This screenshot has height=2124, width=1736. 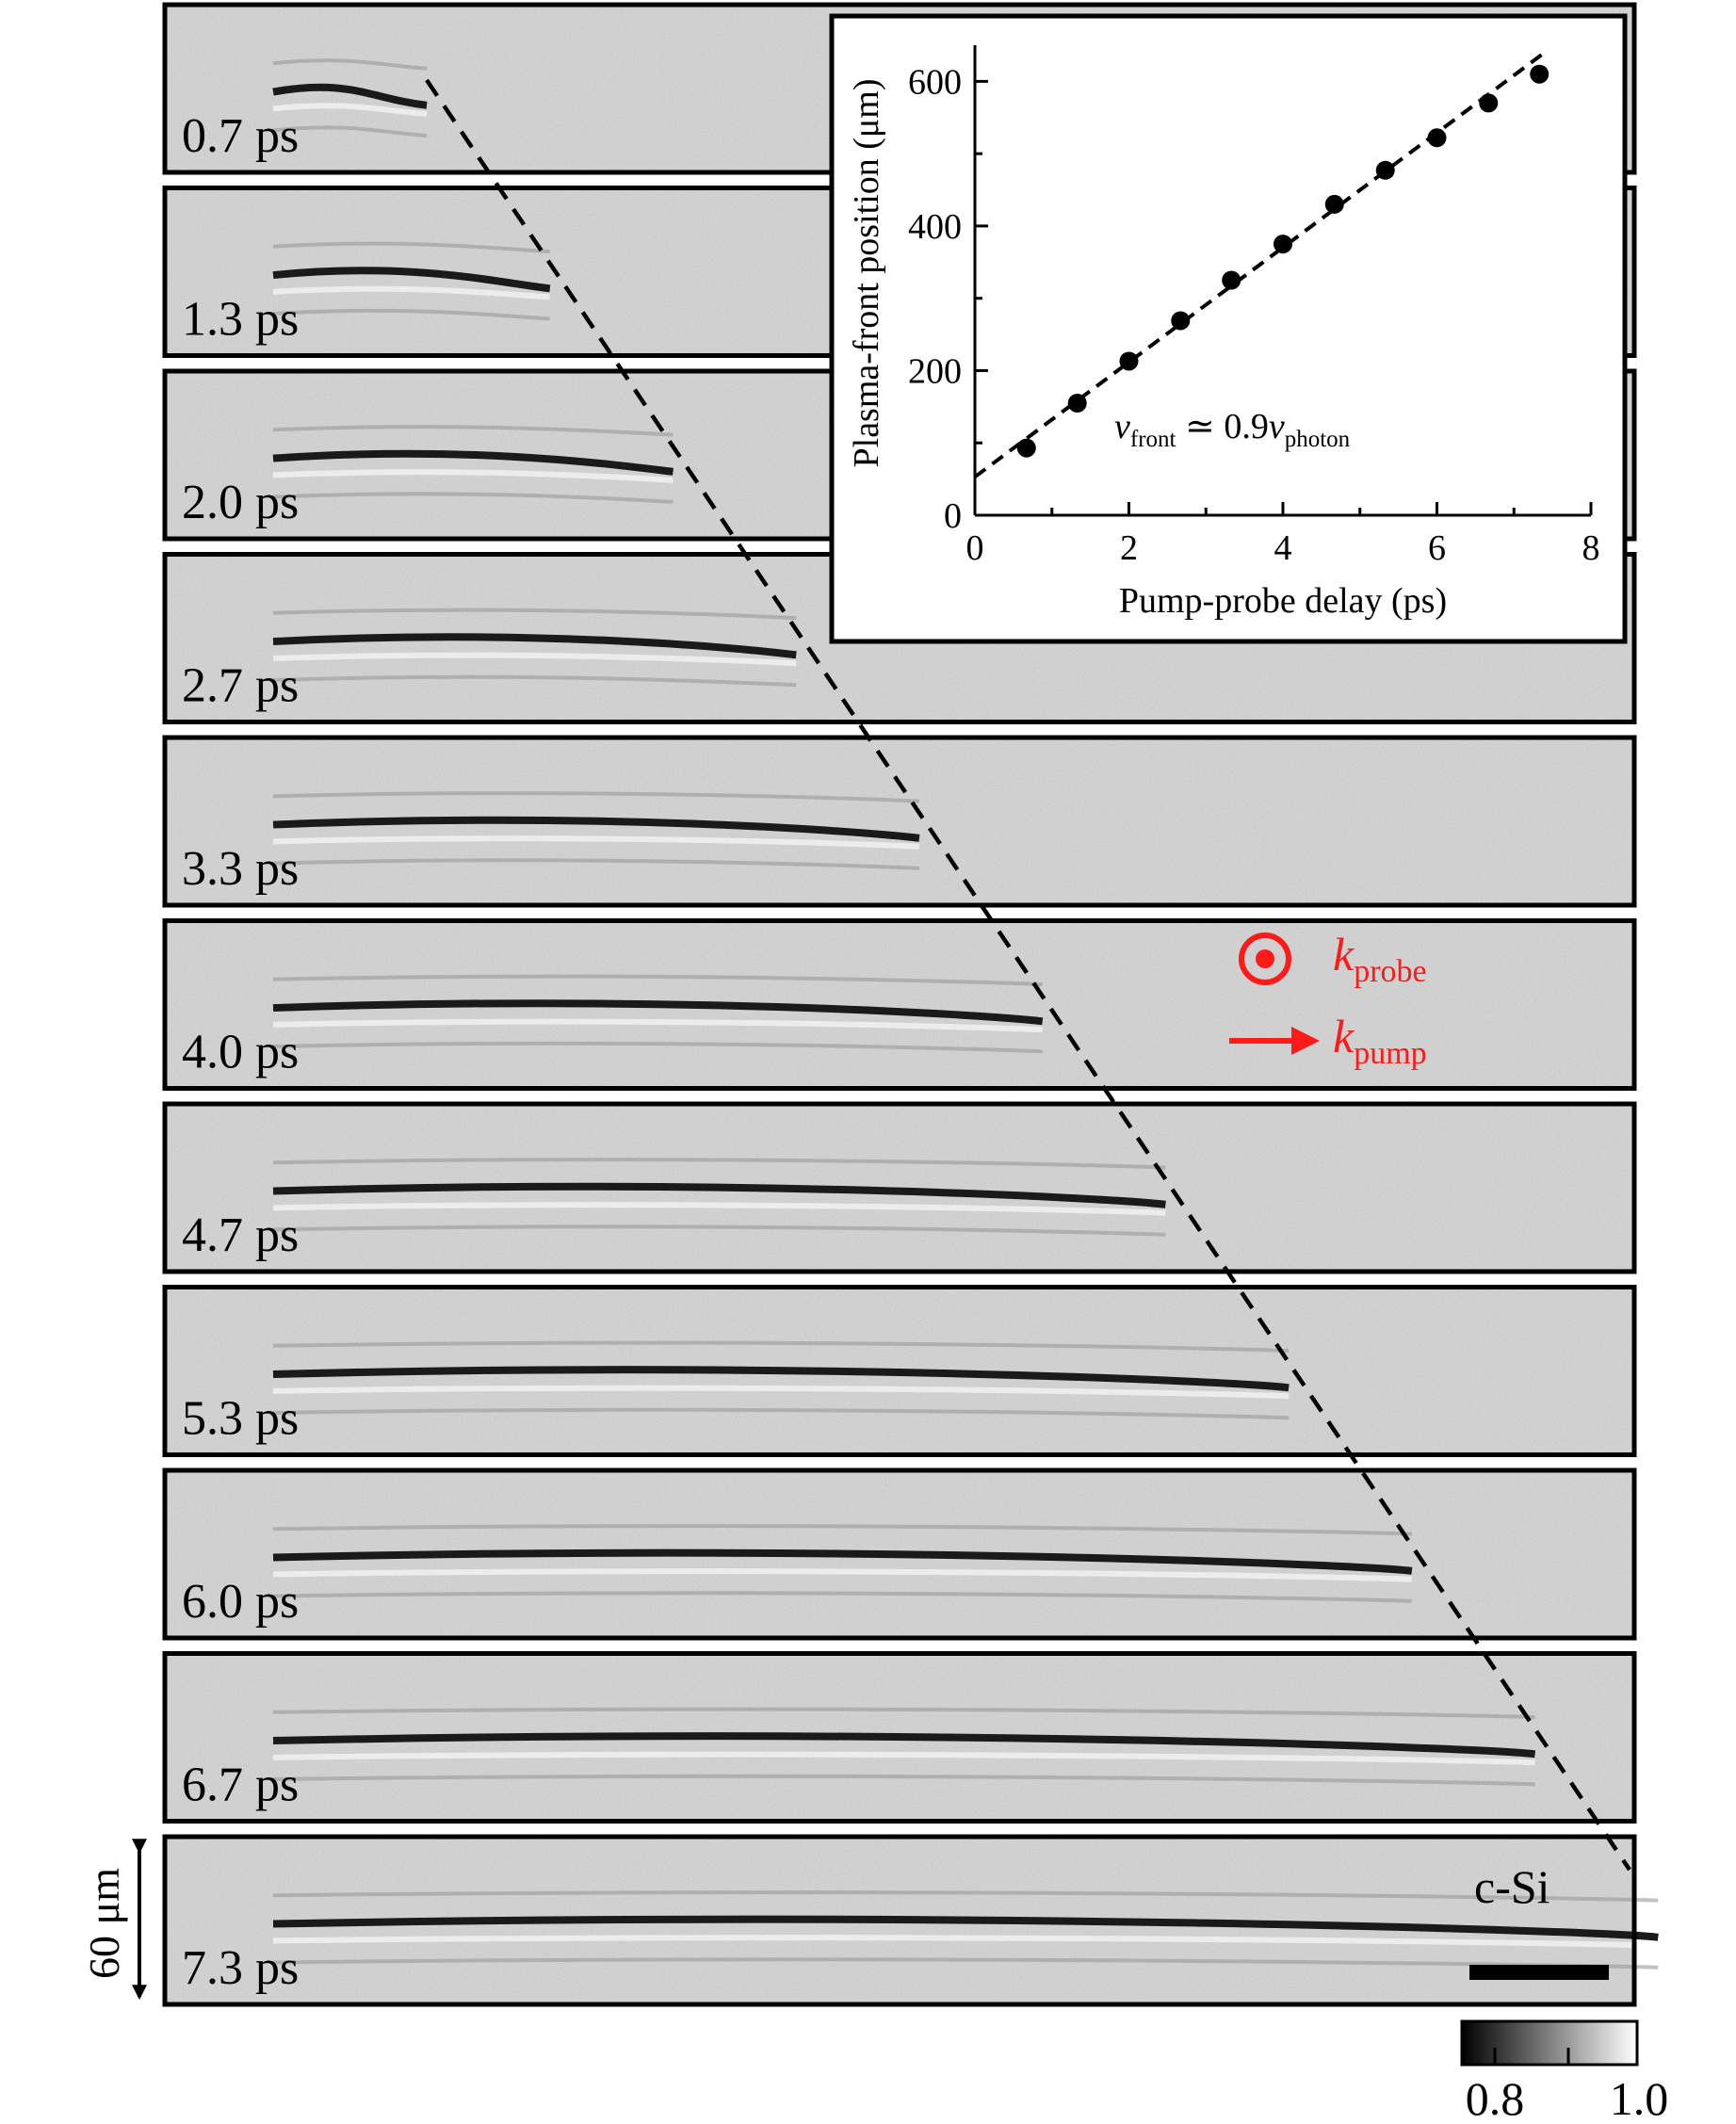 I want to click on y-ticks: 0 200 400 600, so click(x=948, y=299).